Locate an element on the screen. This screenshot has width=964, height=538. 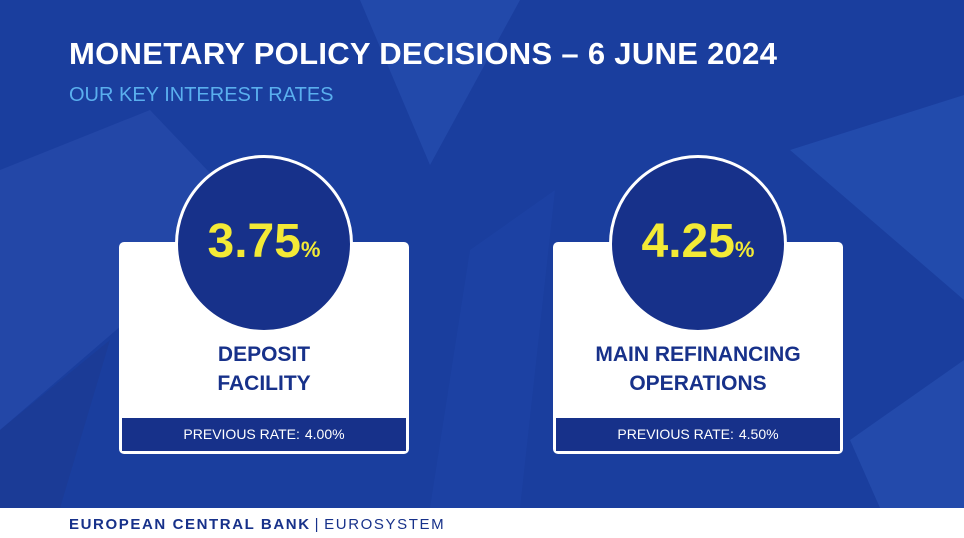
previous-rate-bar: PREVIOUS RATE: 4.00% is located at coordinates (264, 434).